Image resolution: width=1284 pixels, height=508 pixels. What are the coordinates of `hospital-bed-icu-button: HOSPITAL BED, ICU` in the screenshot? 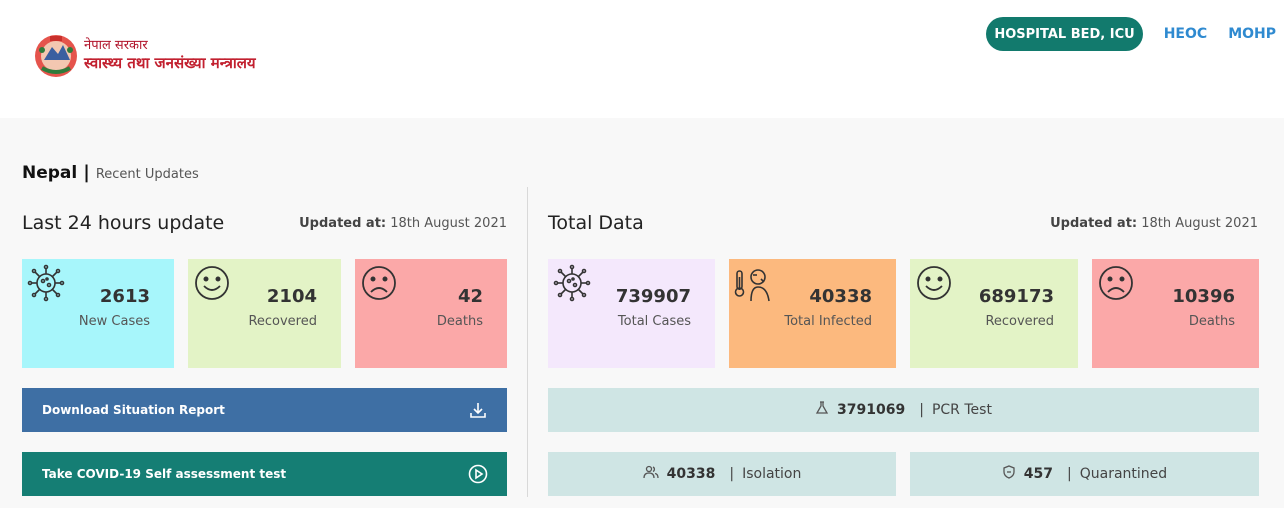 It's located at (1064, 34).